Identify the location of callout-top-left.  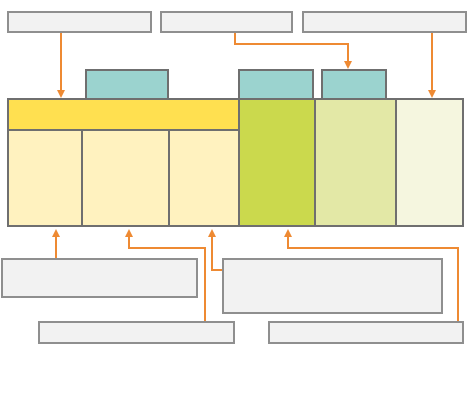
(79, 22).